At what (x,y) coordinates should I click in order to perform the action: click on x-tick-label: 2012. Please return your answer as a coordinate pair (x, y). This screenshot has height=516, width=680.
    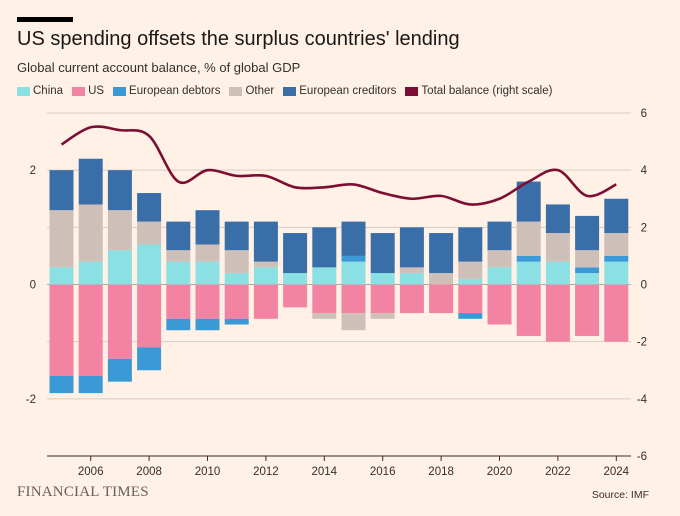
    Looking at the image, I should click on (266, 472).